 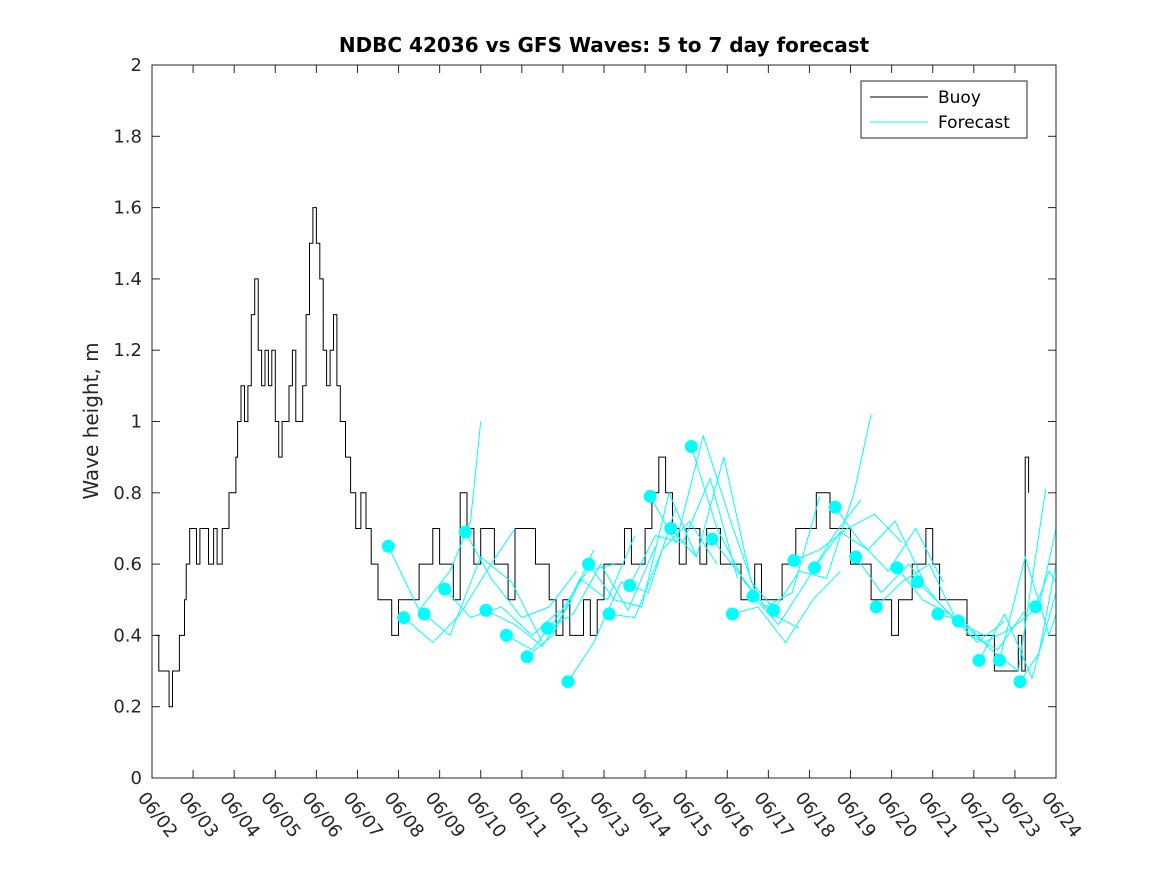 What do you see at coordinates (127, 208) in the screenshot?
I see `y-tick-label: 1.6` at bounding box center [127, 208].